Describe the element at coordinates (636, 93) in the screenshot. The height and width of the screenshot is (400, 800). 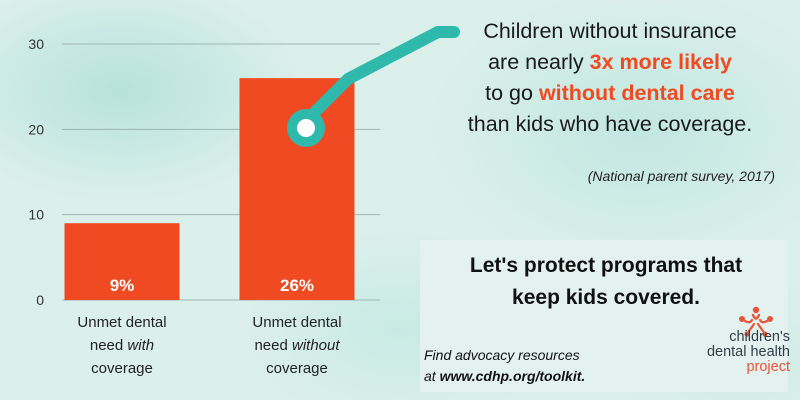
I see `headline-highlight-care: without dental care` at that location.